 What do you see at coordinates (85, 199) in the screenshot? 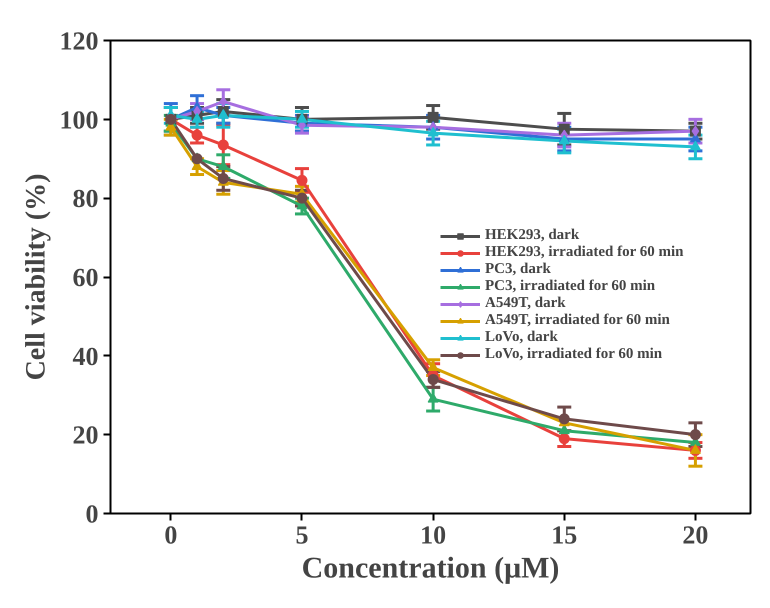
I see `y-tick-label: 80` at bounding box center [85, 199].